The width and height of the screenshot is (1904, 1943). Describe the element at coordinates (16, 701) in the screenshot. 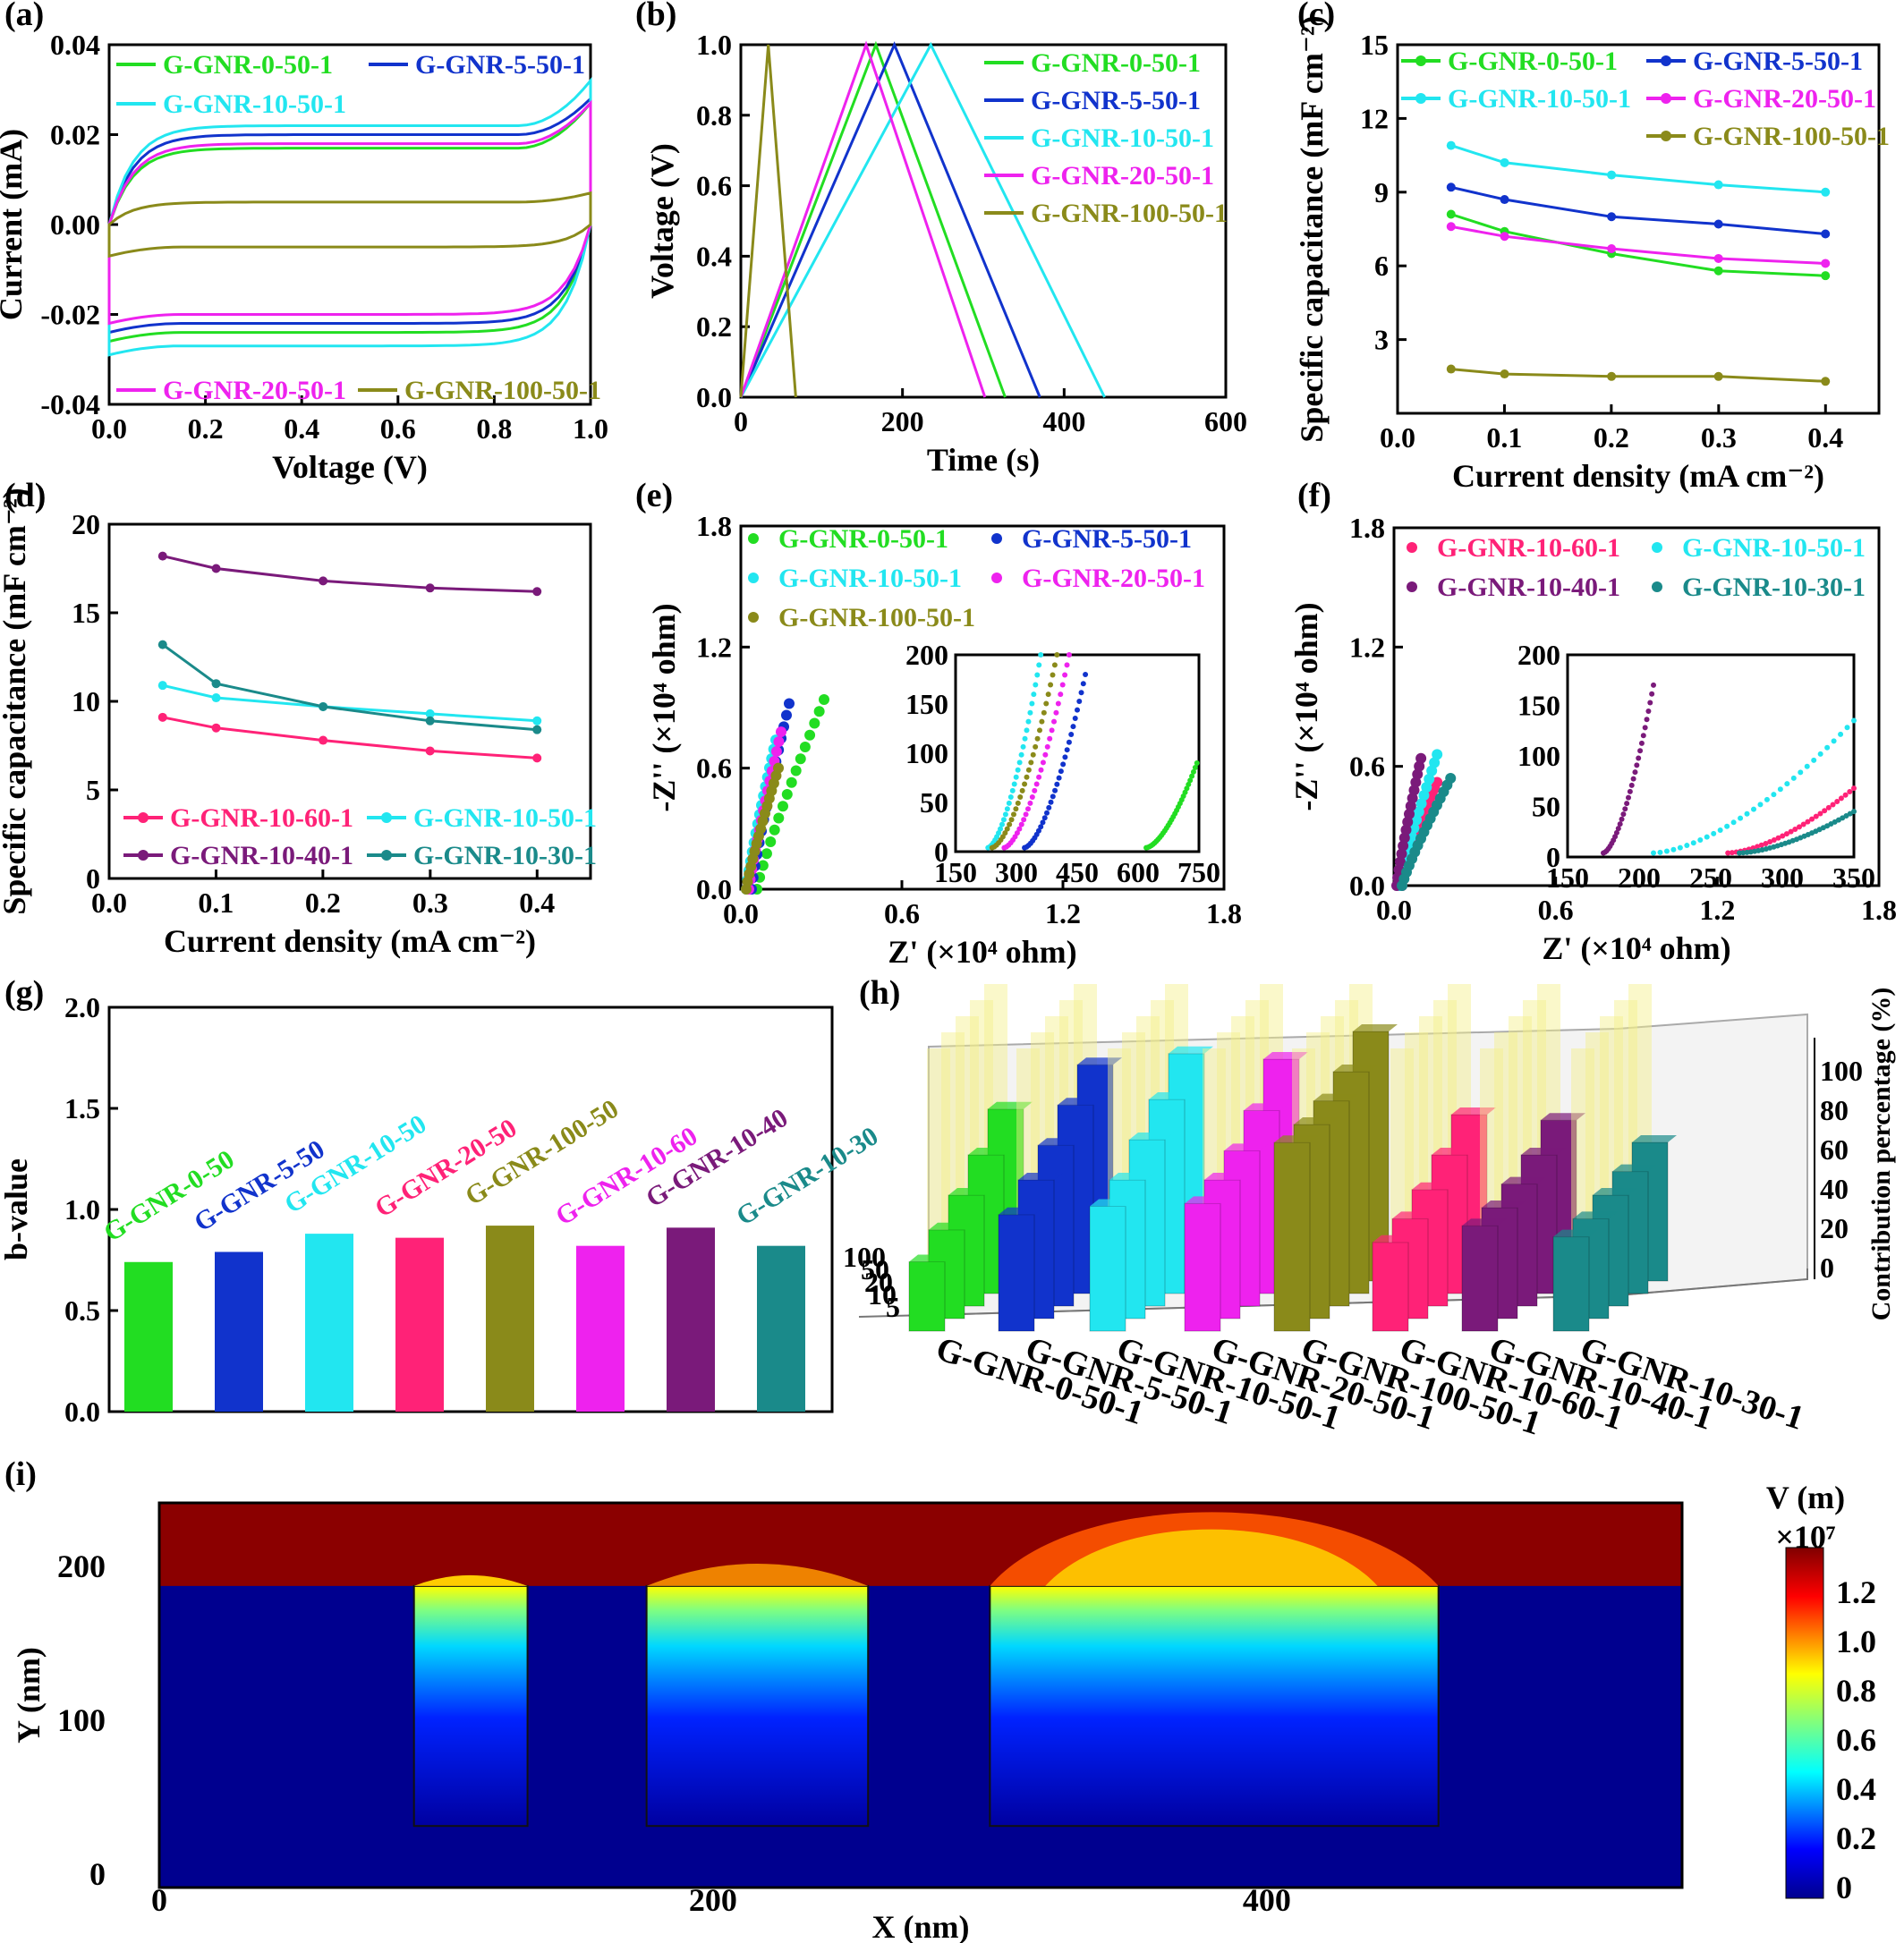

I see `y-axis-label: Specific capacitance (mF cm⁻²)` at that location.